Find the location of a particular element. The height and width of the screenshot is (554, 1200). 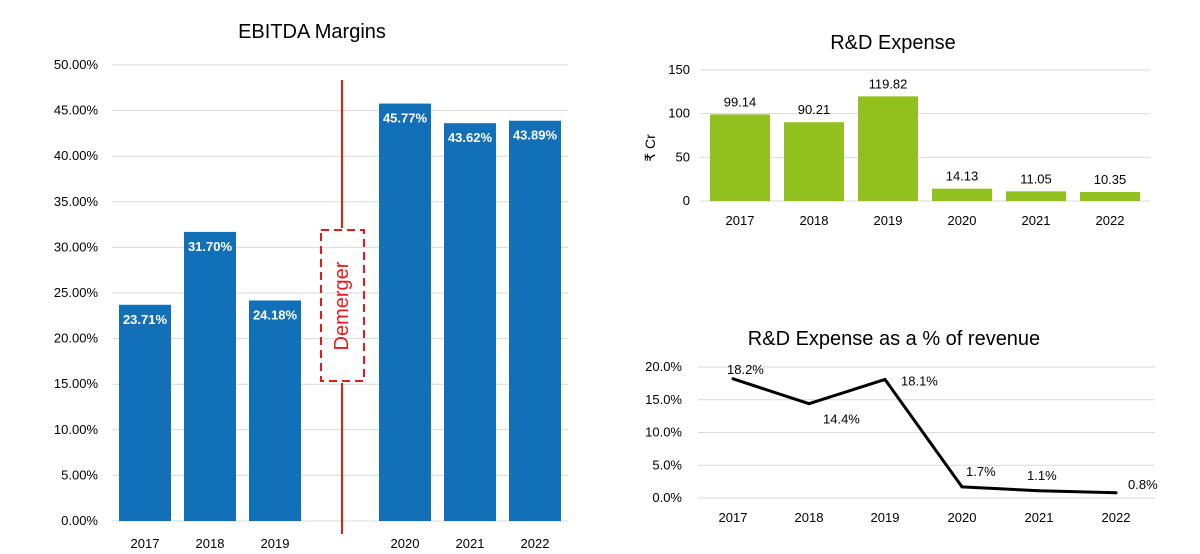

rd-expense-gridlines is located at coordinates (925, 135).